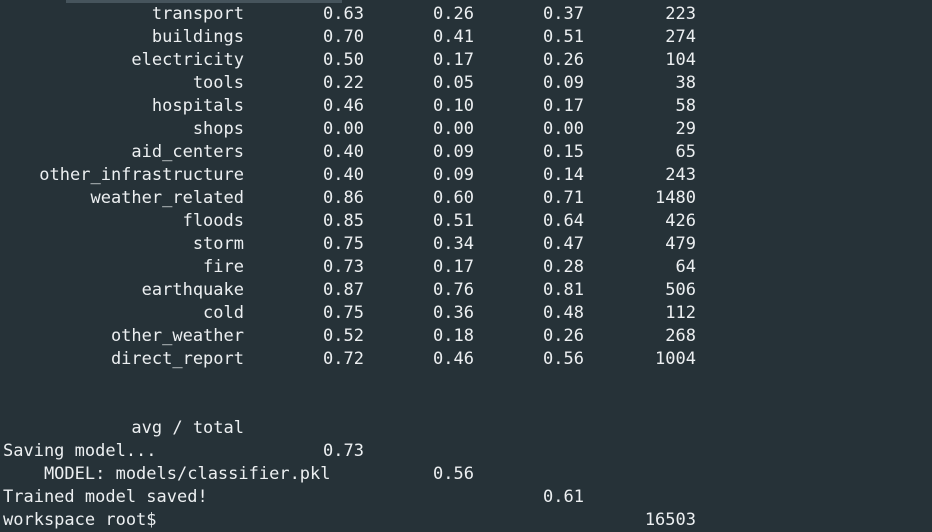 The width and height of the screenshot is (932, 532). Describe the element at coordinates (343, 14) in the screenshot. I see `row-precision: 0.63` at that location.